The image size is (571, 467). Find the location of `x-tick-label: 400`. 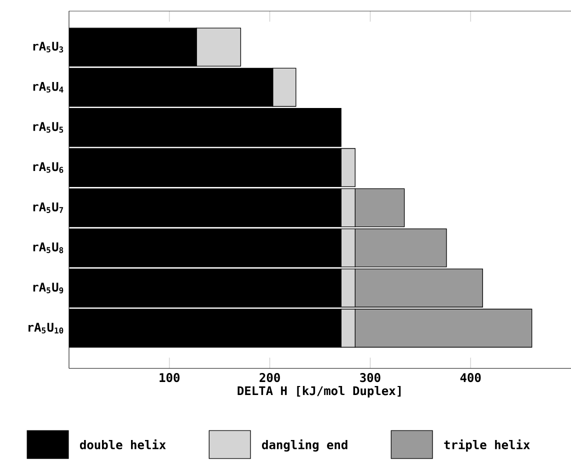

x-tick-label: 400 is located at coordinates (470, 377).